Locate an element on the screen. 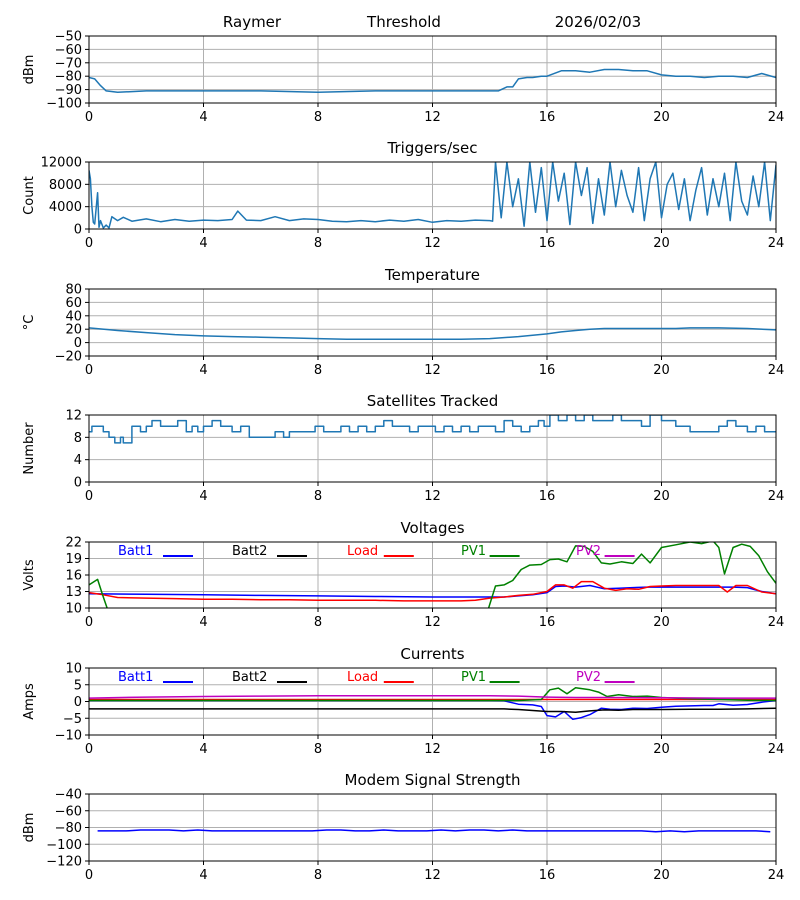 This screenshot has width=800, height=900. chart-panel-0: 0 4 8 12 16 20 24 −100−90−80−70−60−50 dBm is located at coordinates (403, 78).